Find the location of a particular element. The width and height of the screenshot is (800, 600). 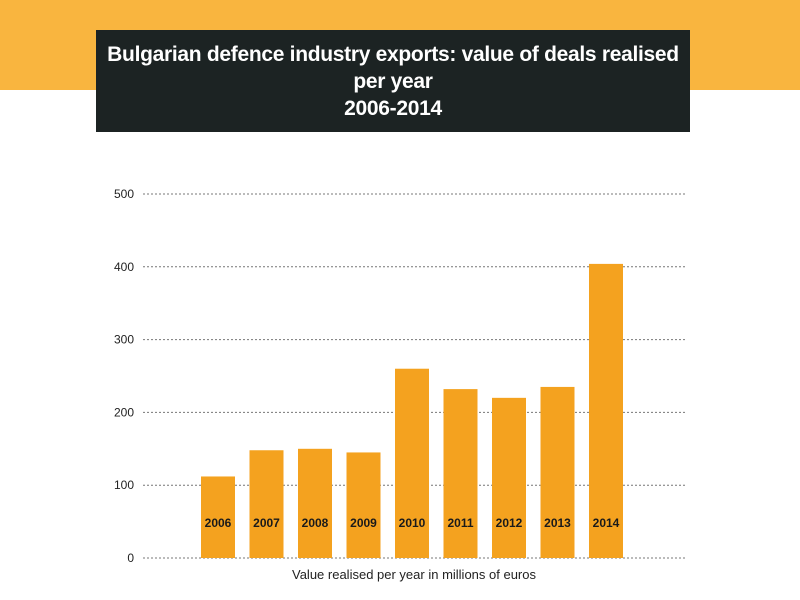

y-tick-label: 500 is located at coordinates (124, 194).